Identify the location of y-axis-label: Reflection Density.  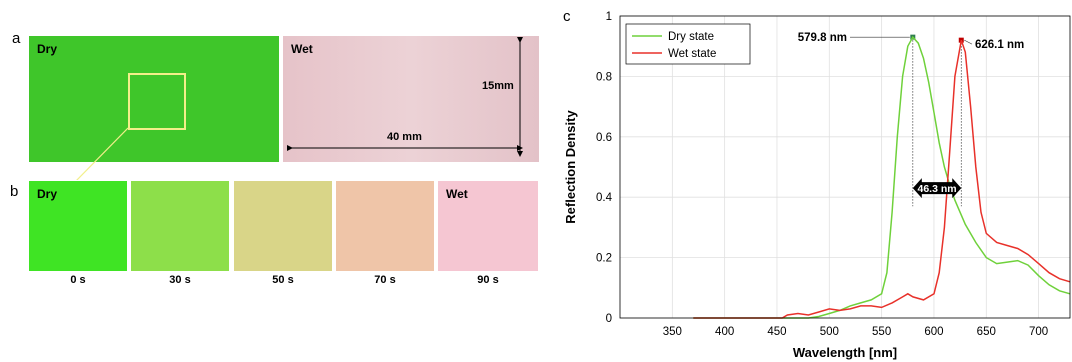
(570, 167).